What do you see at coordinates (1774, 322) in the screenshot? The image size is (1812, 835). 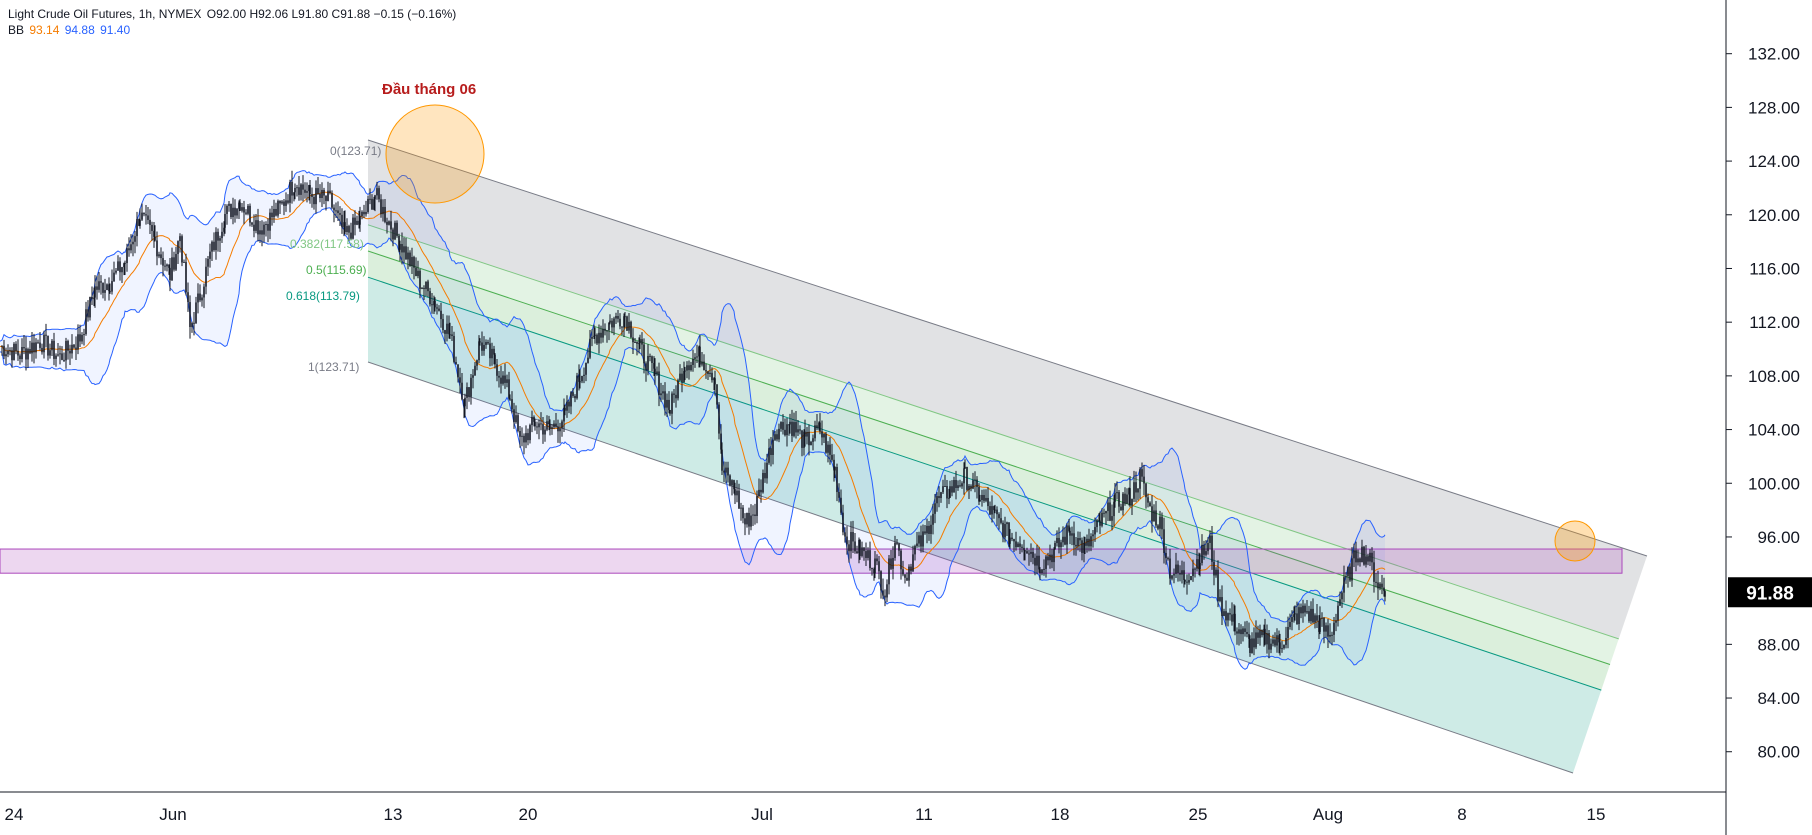 I see `y-tick-label: 112.00` at bounding box center [1774, 322].